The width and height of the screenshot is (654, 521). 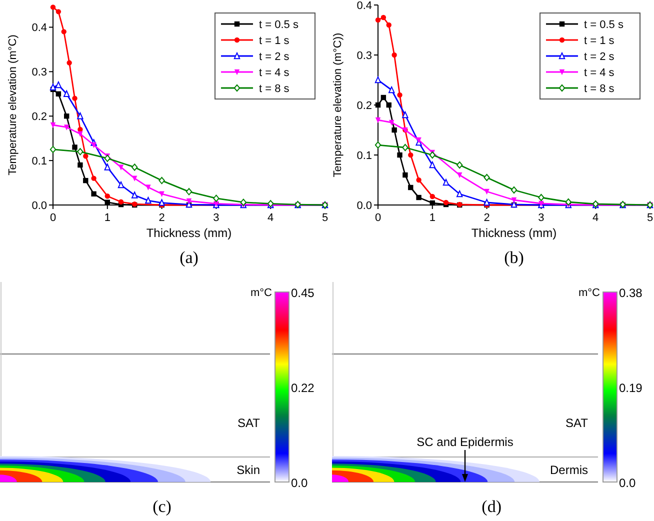 I want to click on text: Skin, so click(x=248, y=470).